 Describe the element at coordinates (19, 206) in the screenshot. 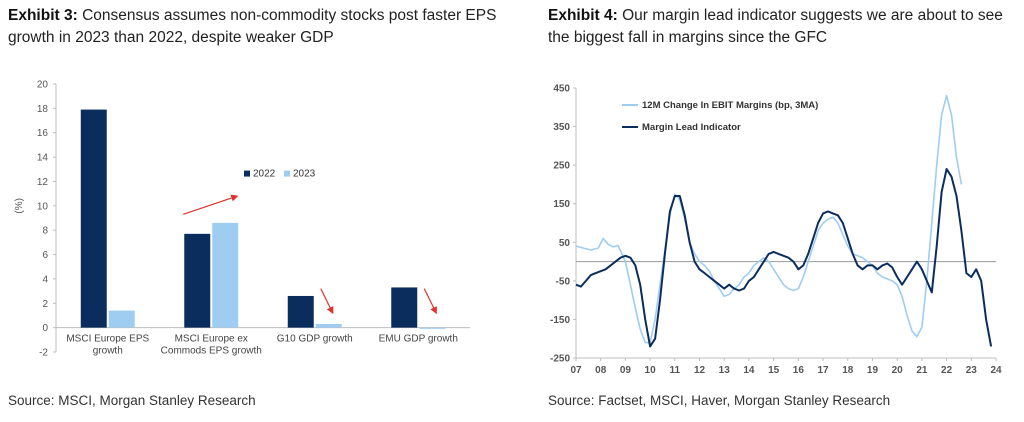

I see `y-axis-label: (%)` at that location.